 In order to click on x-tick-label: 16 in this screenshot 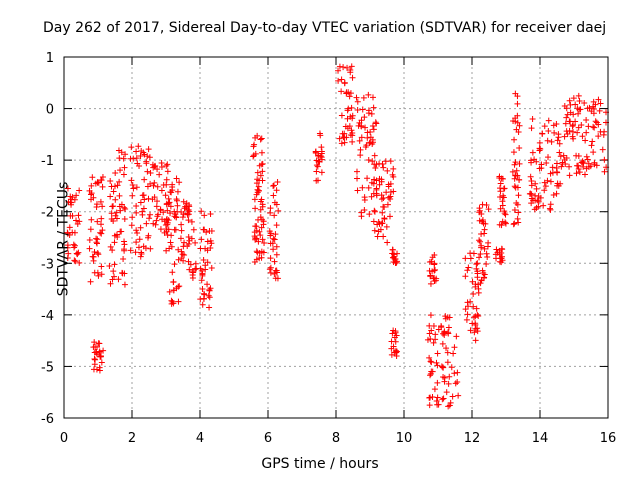, I will do `click(608, 438)`.